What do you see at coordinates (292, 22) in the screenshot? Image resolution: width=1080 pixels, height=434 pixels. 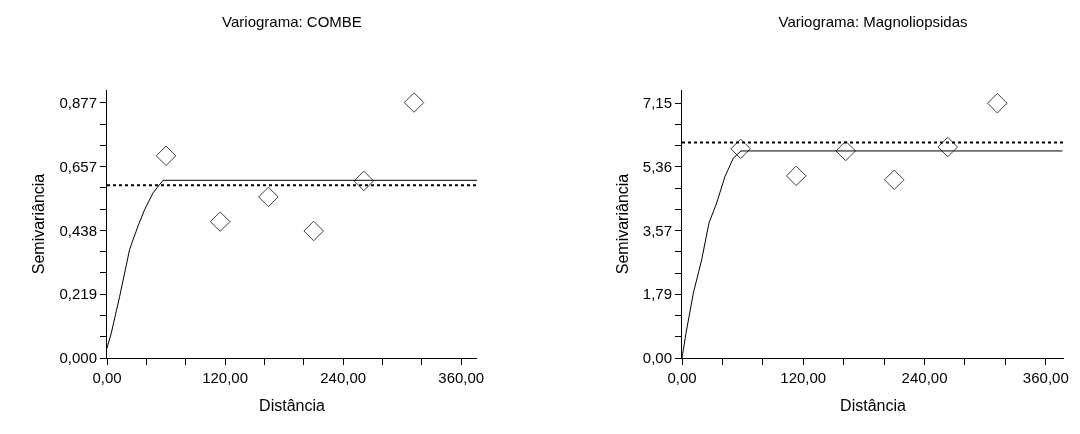 I see `chart-title: Variograma: COMBE` at bounding box center [292, 22].